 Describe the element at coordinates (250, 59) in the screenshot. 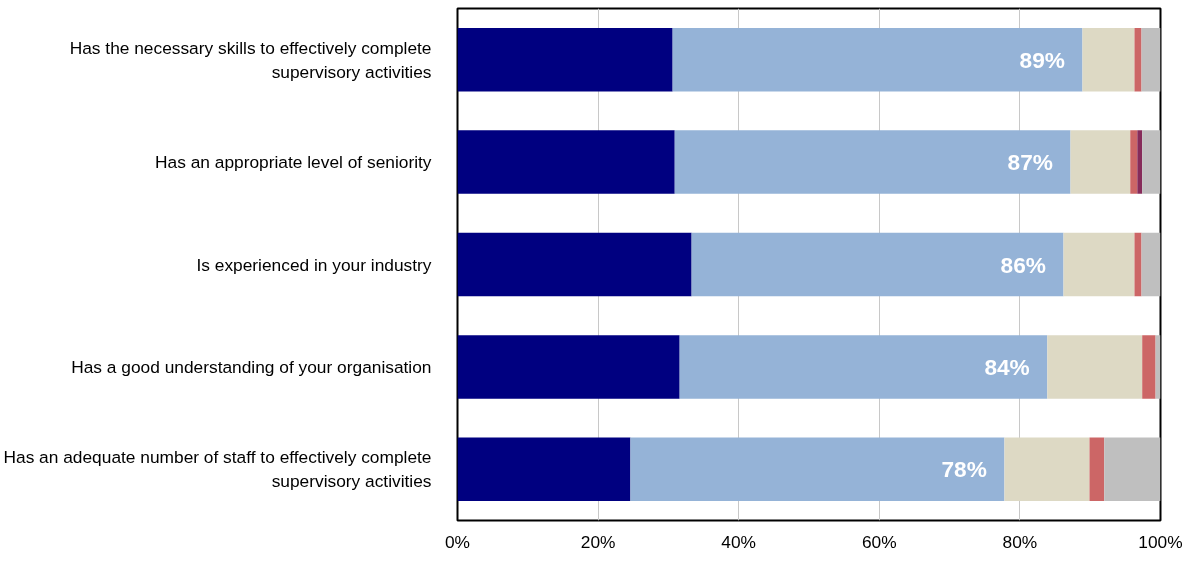

I see `y-tick-label: Has the necessary skills to effectively complete supervisory activities` at that location.